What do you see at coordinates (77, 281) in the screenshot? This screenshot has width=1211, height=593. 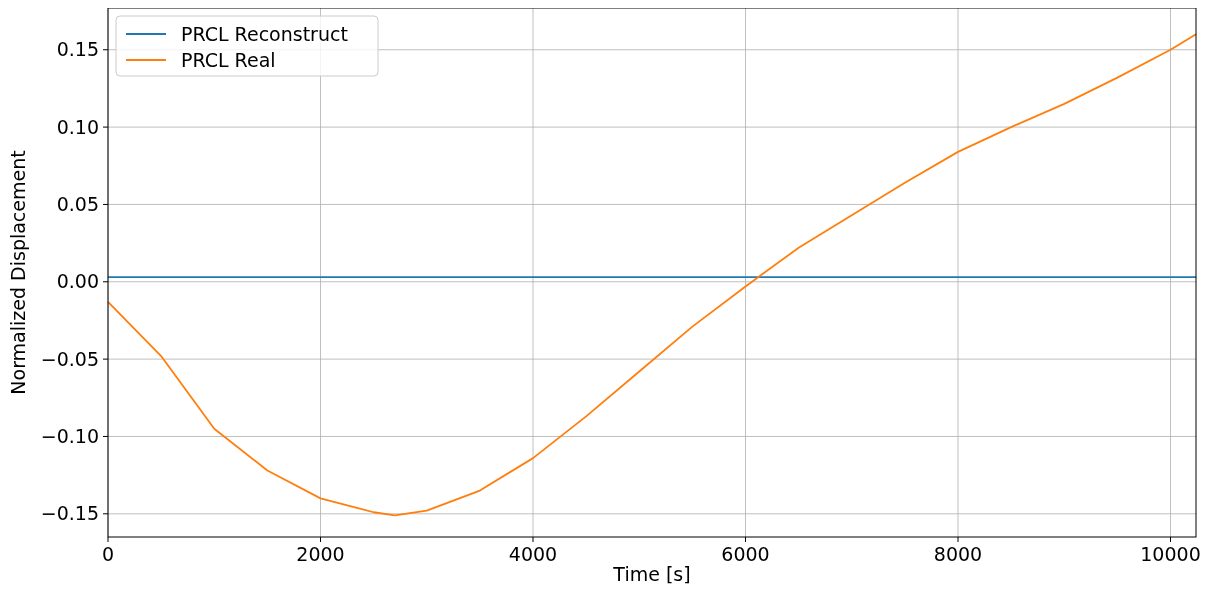 I see `y-tick-label: 0.00` at bounding box center [77, 281].